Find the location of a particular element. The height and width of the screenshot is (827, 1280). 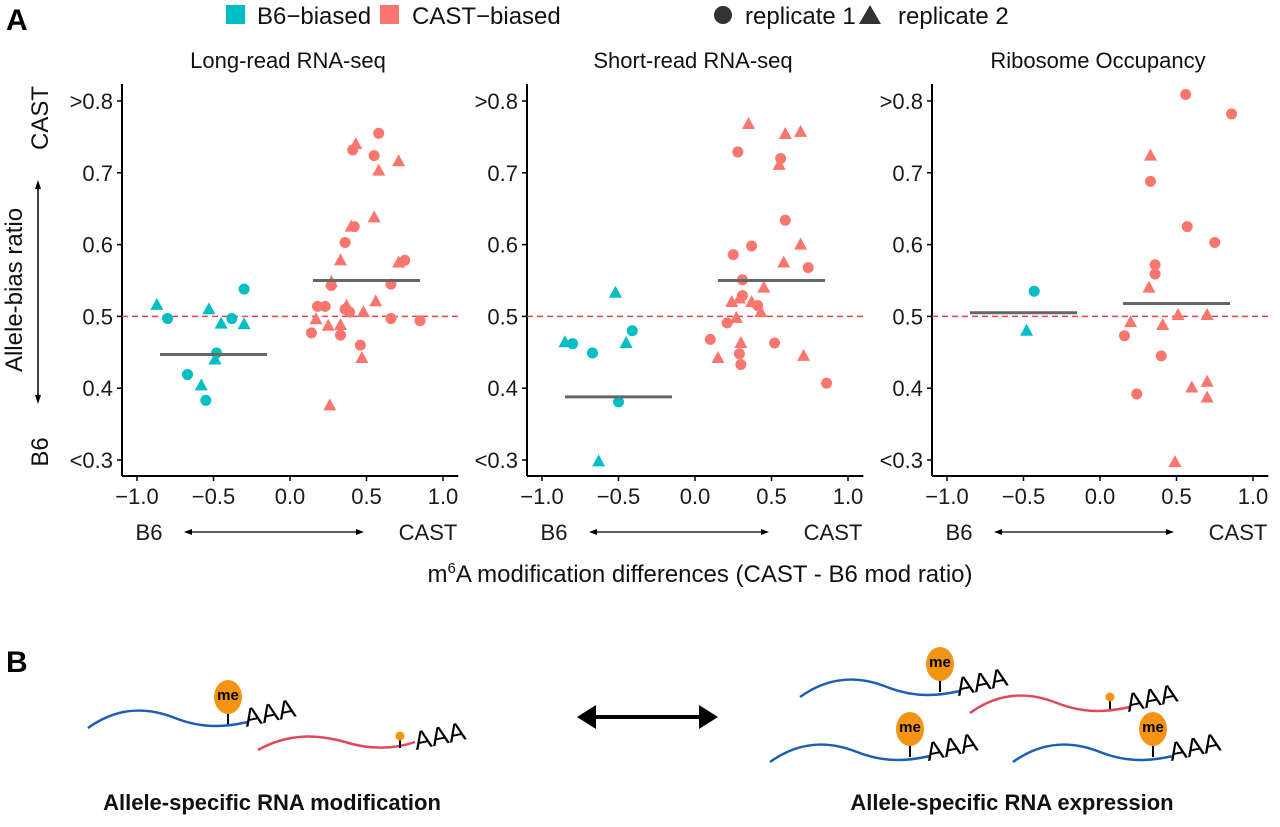

panel-title: Short-read RNA-seq is located at coordinates (692, 60).